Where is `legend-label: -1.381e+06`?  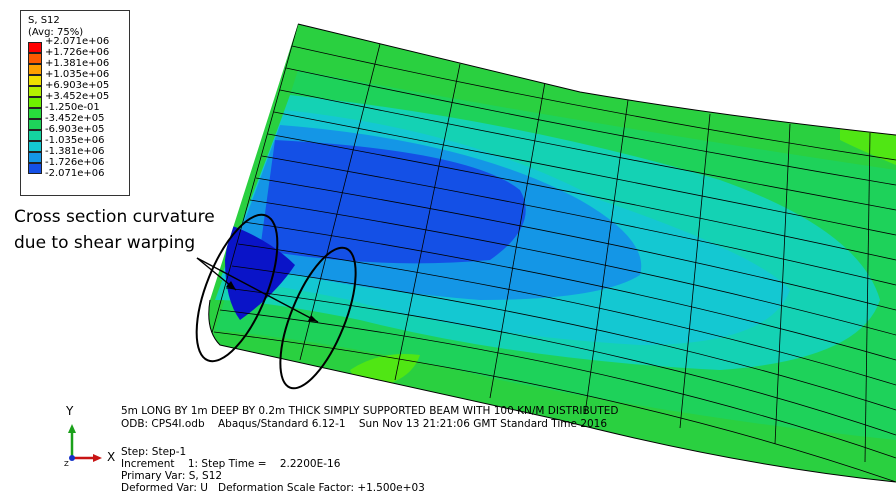 legend-label: -1.381e+06 is located at coordinates (75, 151).